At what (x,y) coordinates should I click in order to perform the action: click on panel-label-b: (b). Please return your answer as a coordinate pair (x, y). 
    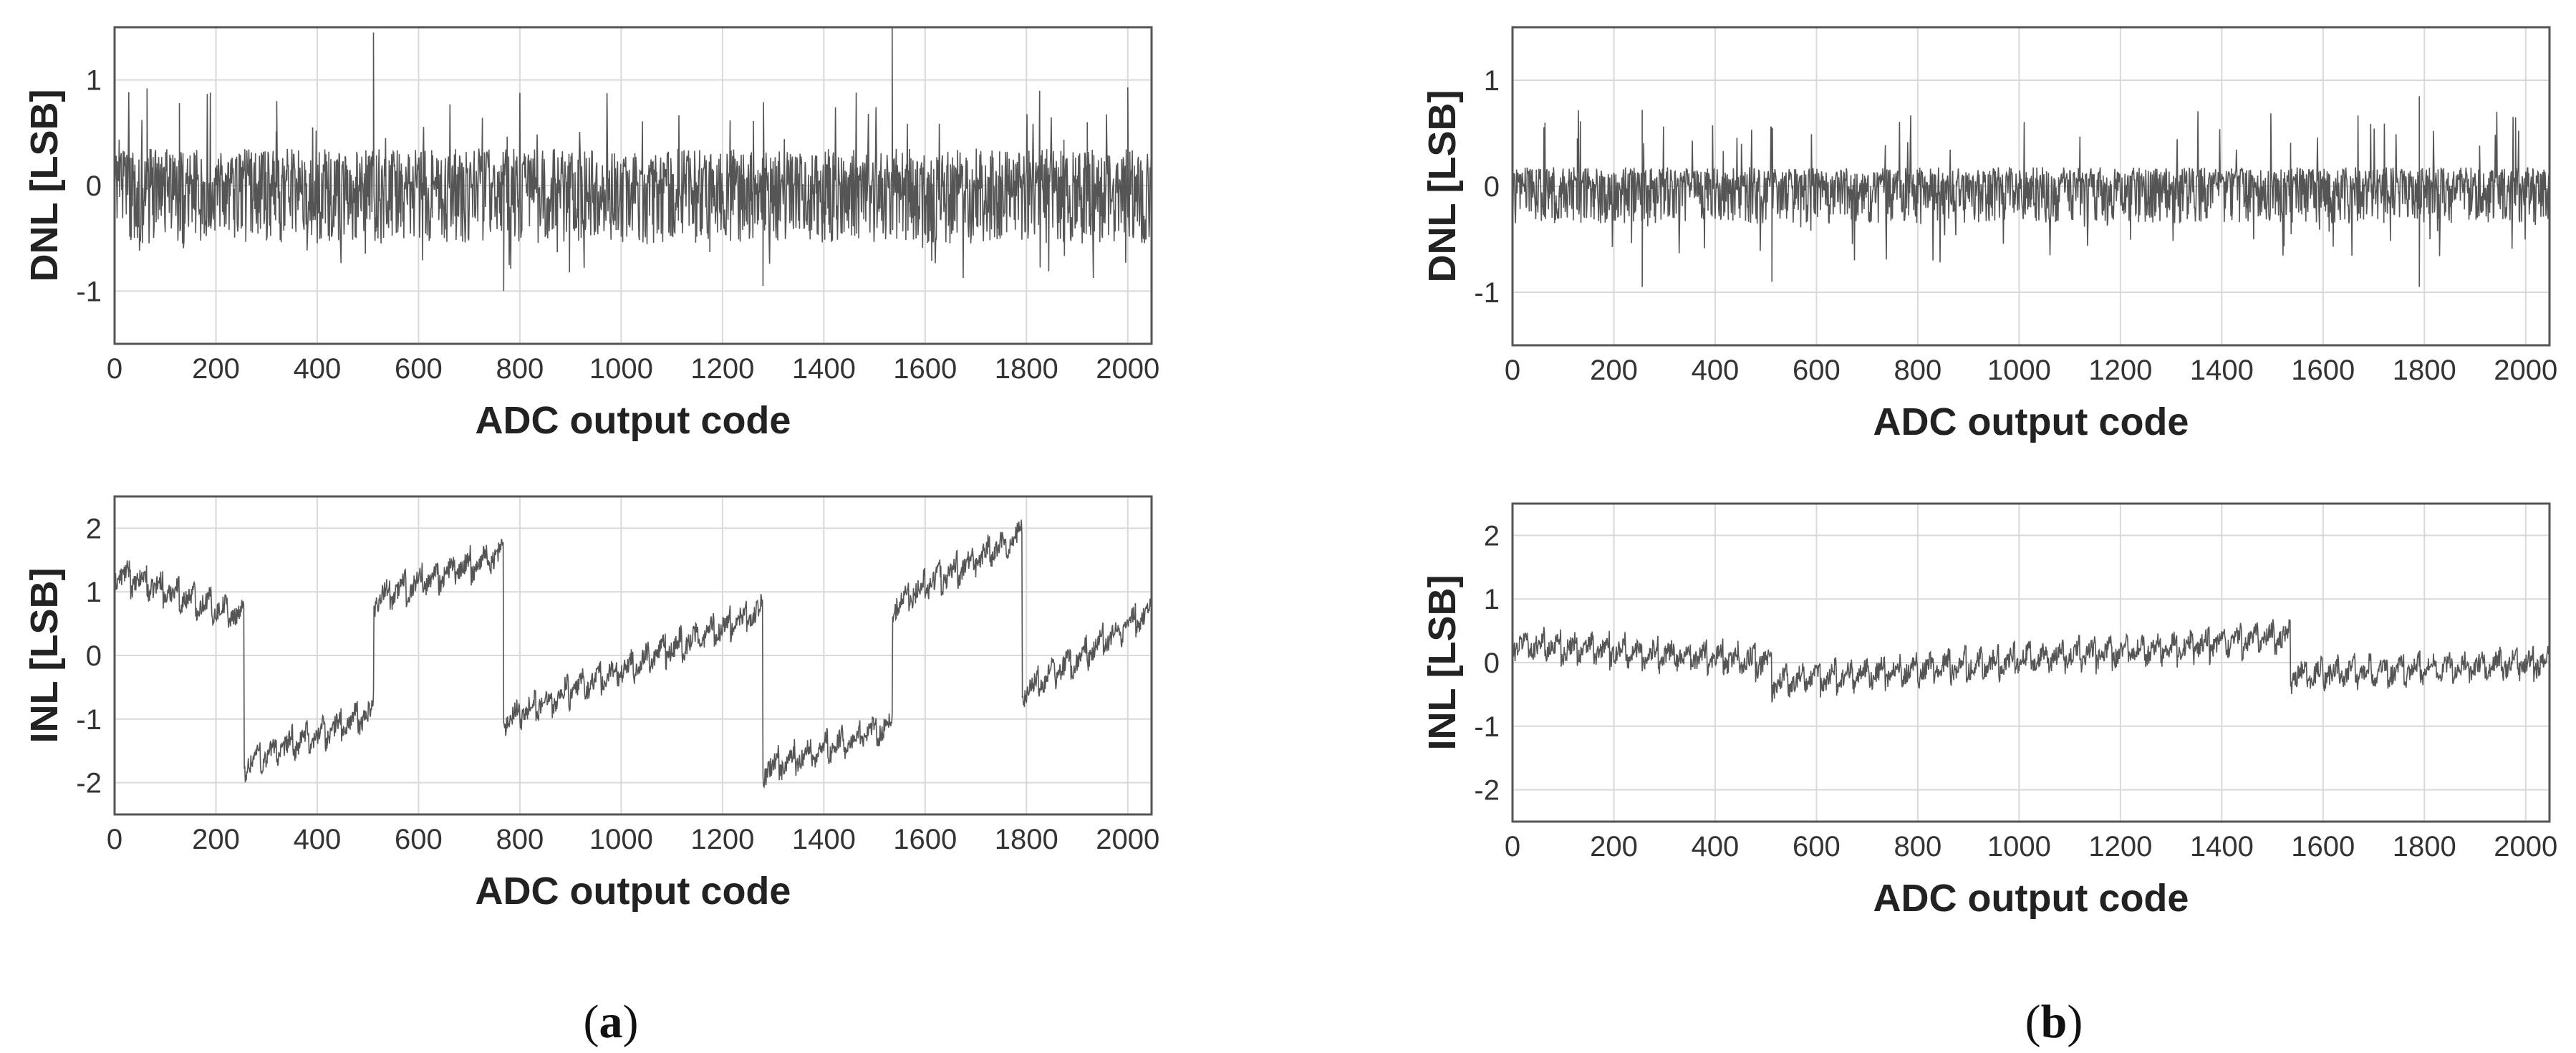
    Looking at the image, I should click on (2054, 1022).